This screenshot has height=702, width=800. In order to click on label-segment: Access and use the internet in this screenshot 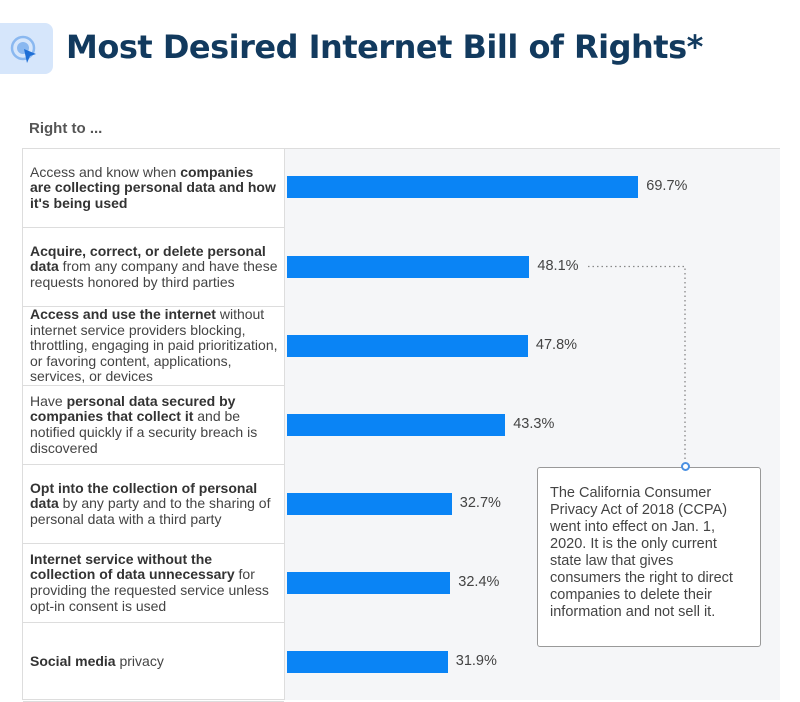, I will do `click(123, 314)`.